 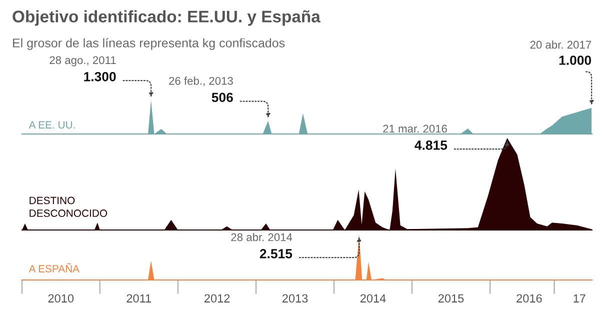 What do you see at coordinates (83, 69) in the screenshot?
I see `annotation: 28 ago., 2011 1.300` at bounding box center [83, 69].